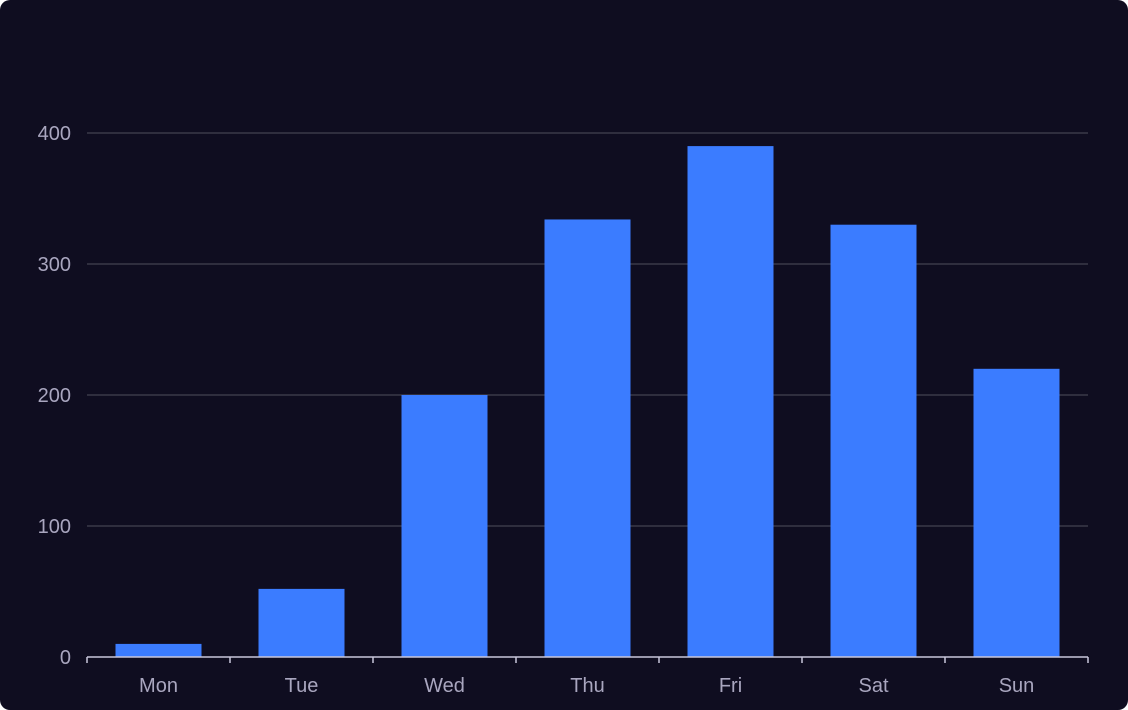 The width and height of the screenshot is (1128, 710). I want to click on x-axis, so click(587, 659).